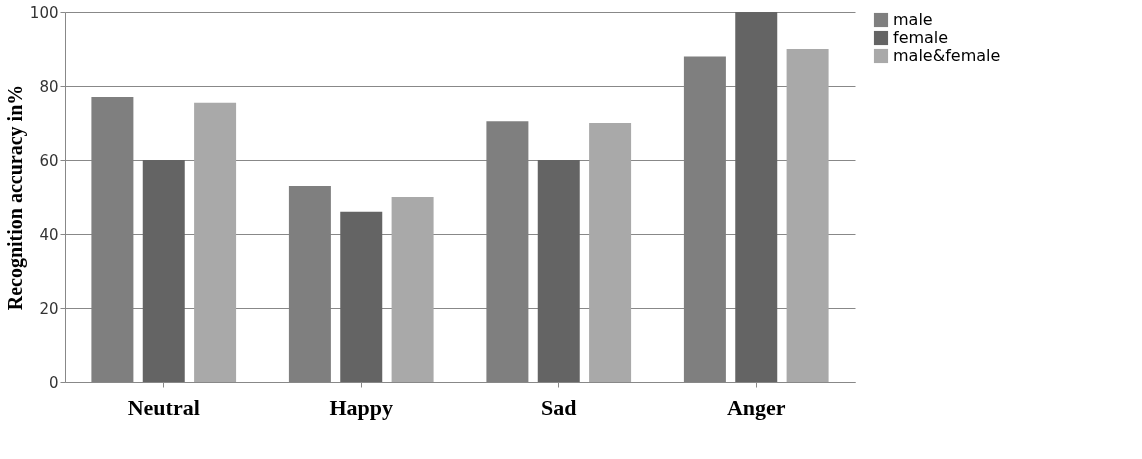  What do you see at coordinates (49, 160) in the screenshot?
I see `y-tick-label: 60` at bounding box center [49, 160].